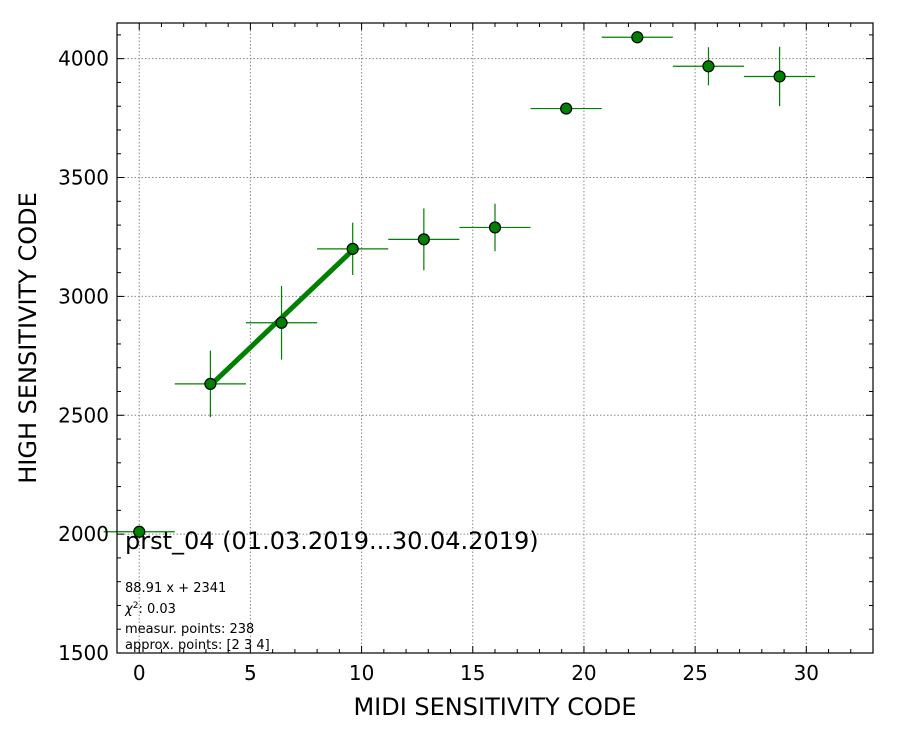 The image size is (900, 750). Describe the element at coordinates (332, 541) in the screenshot. I see `dataset-annotation: prst_04 (01.03.2019...30.04.2019)` at that location.